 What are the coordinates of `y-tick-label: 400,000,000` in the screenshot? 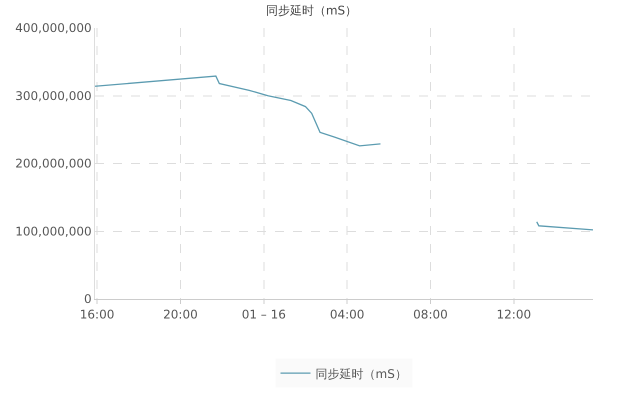 It's located at (53, 28).